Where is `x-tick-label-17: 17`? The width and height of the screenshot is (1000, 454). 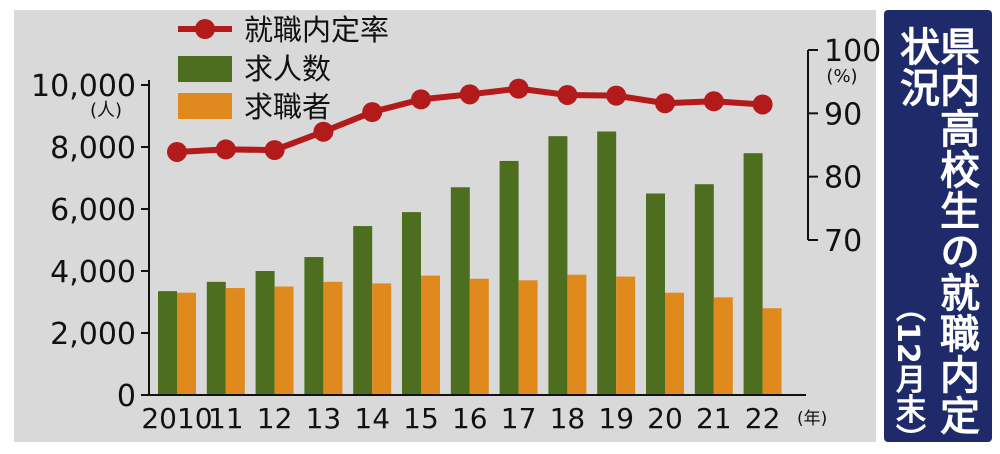
x-tick-label-17: 17 is located at coordinates (519, 418).